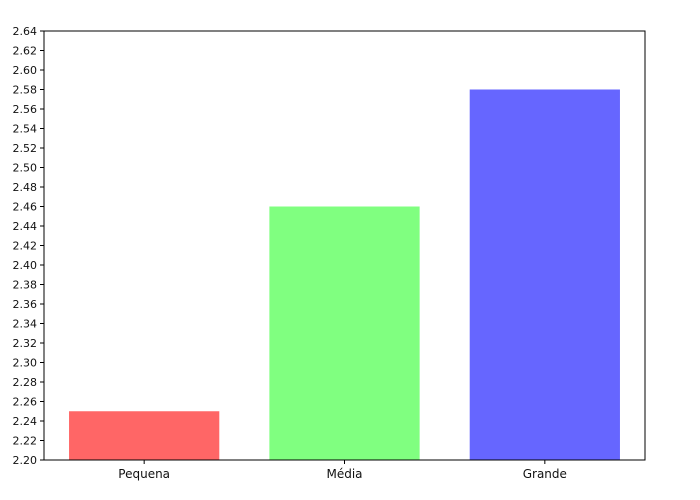 Image resolution: width=700 pixels, height=500 pixels. I want to click on y-tick-label: 2.48, so click(25, 187).